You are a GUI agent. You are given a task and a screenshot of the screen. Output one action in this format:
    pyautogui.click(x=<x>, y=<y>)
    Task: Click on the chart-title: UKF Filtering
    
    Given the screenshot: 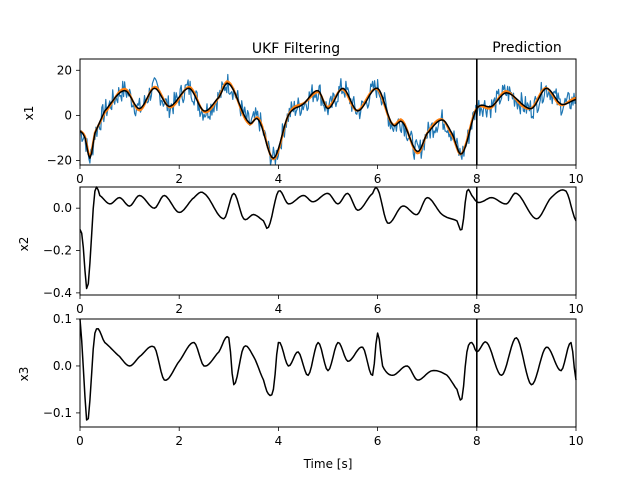 What is the action you would take?
    pyautogui.click(x=296, y=49)
    